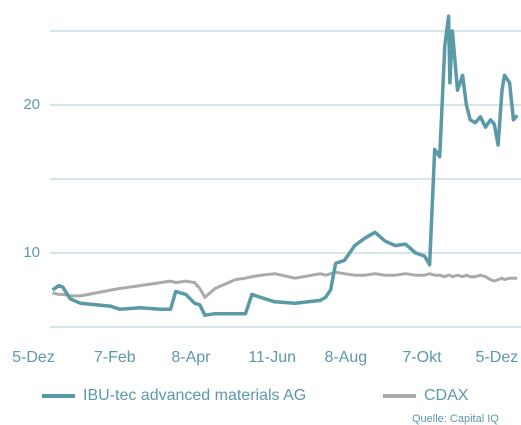 The height and width of the screenshot is (425, 521). What do you see at coordinates (31, 104) in the screenshot?
I see `y-tick-label: 20` at bounding box center [31, 104].